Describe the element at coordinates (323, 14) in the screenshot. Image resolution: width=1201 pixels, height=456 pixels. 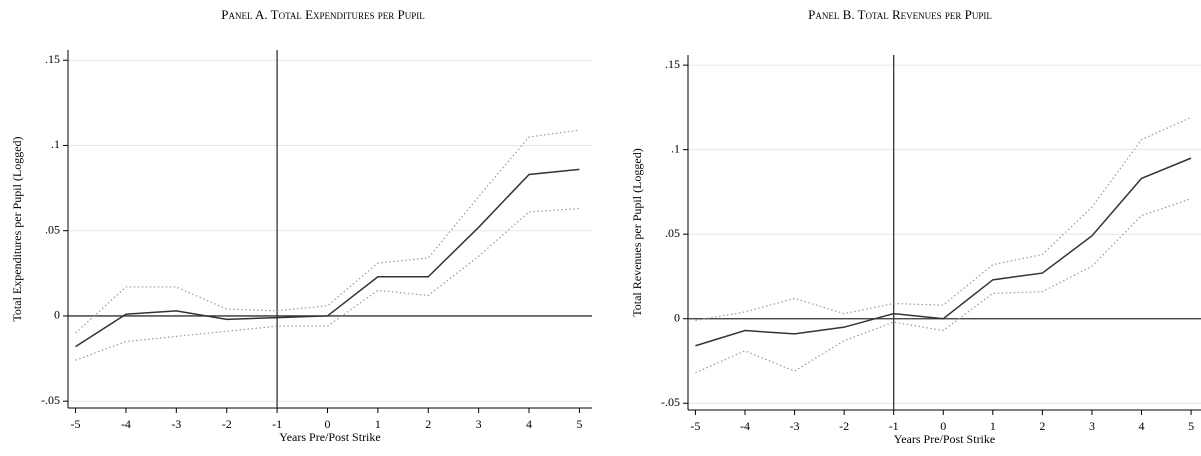
I see `chart-title: Panel A. Total Expenditures per Pupil` at that location.